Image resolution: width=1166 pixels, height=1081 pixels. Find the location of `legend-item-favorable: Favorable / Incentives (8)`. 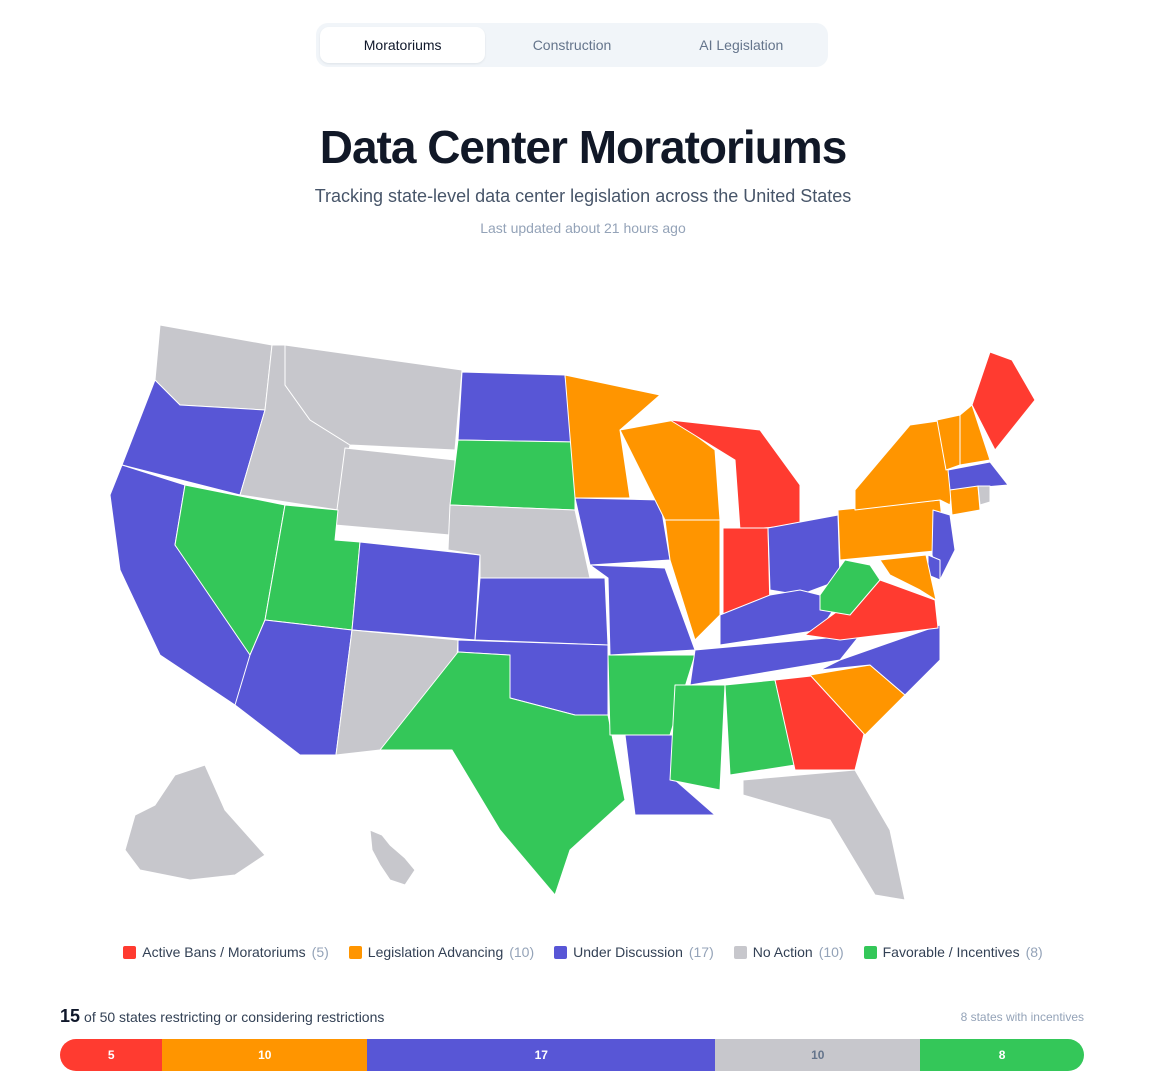

legend-item-favorable: Favorable / Incentives (8) is located at coordinates (953, 952).